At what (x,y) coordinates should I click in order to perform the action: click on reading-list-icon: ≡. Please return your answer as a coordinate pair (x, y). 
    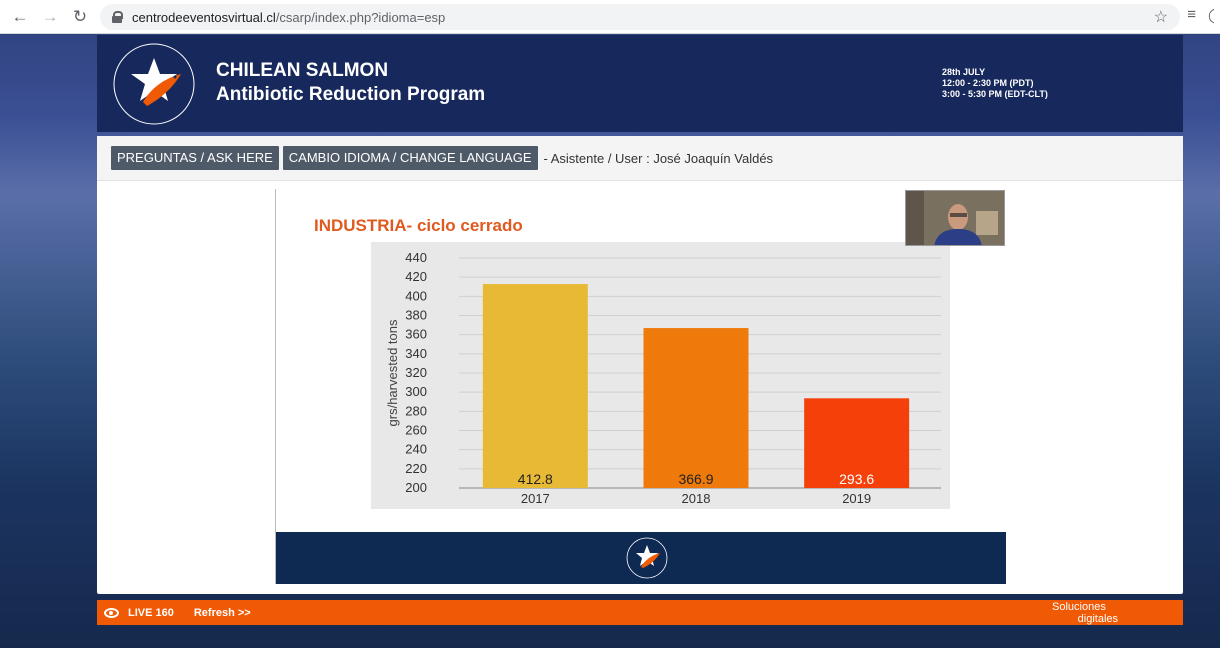
    Looking at the image, I should click on (1191, 14).